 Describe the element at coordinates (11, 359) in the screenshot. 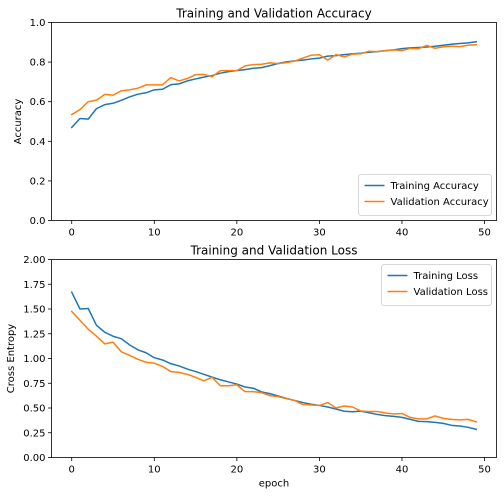

I see `y-axis-label: Cross Entropy` at that location.